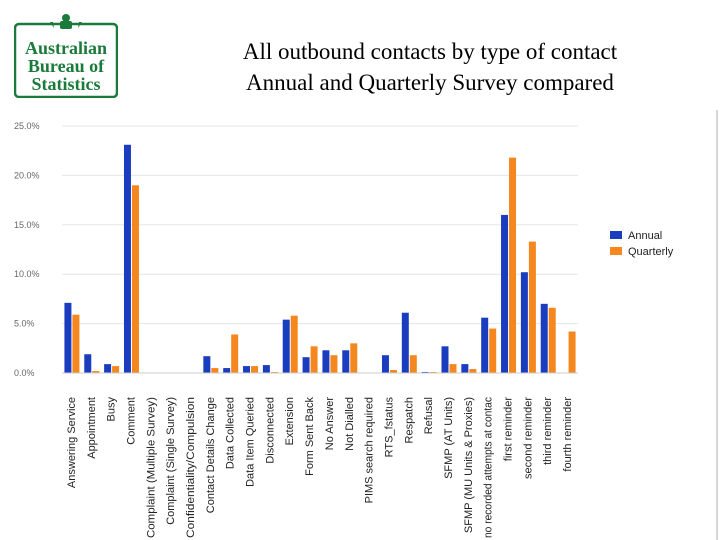  What do you see at coordinates (191, 467) in the screenshot?
I see `x-tick-label: Confidentiality/Compulsion` at bounding box center [191, 467].